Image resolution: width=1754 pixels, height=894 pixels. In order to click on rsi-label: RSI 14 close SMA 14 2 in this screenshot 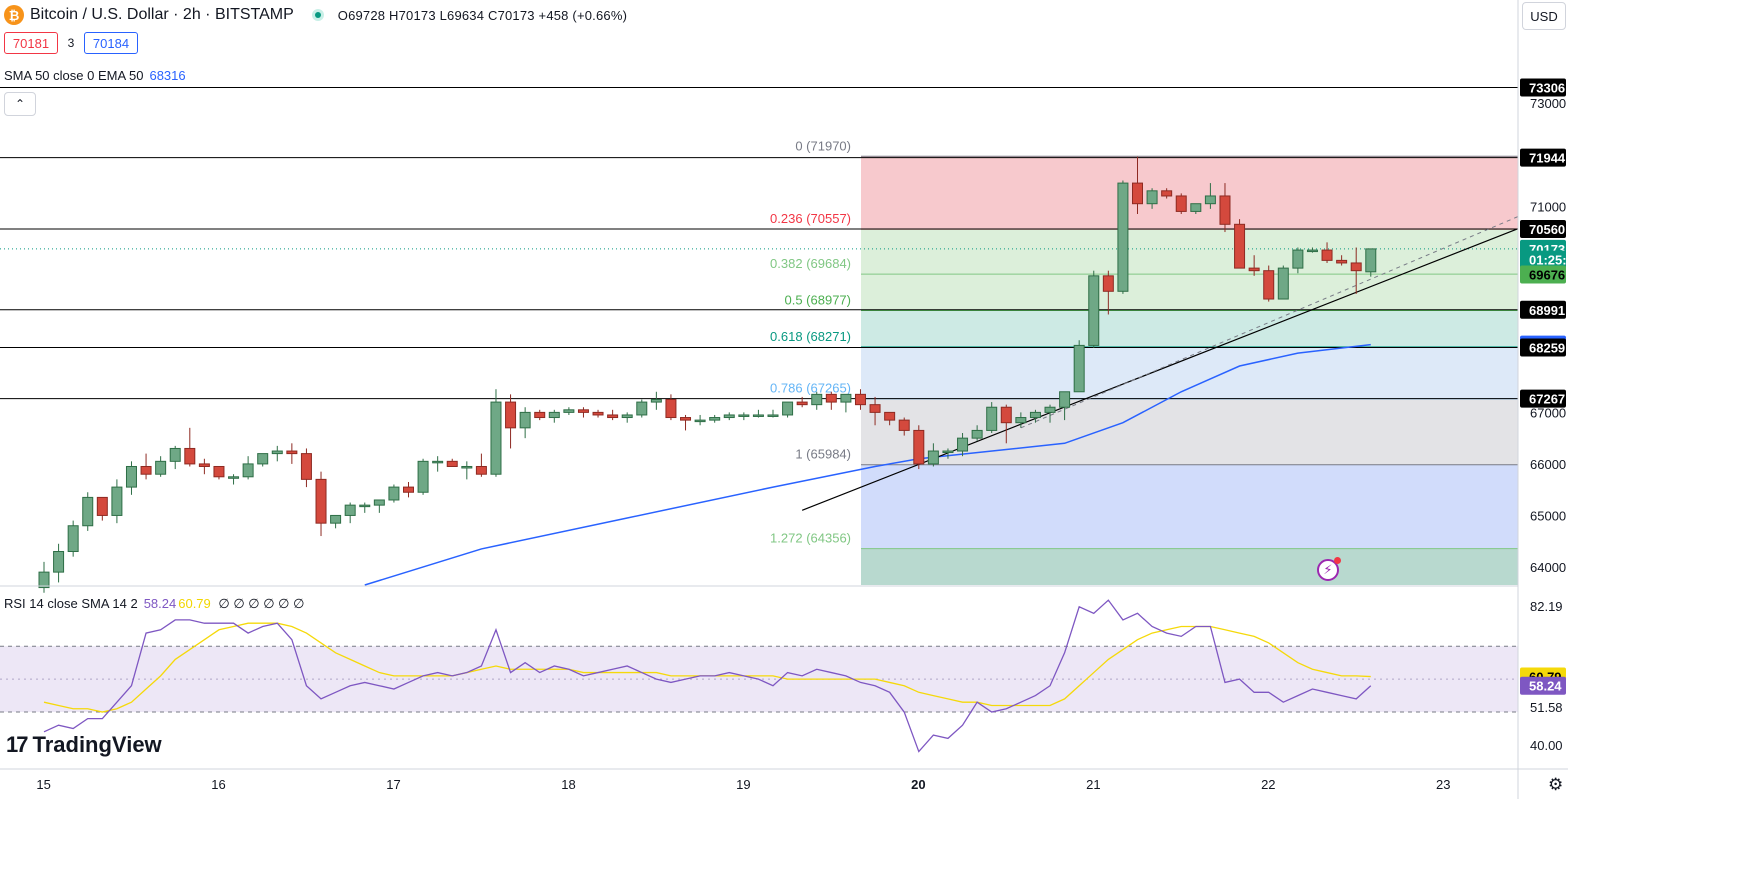, I will do `click(71, 603)`.